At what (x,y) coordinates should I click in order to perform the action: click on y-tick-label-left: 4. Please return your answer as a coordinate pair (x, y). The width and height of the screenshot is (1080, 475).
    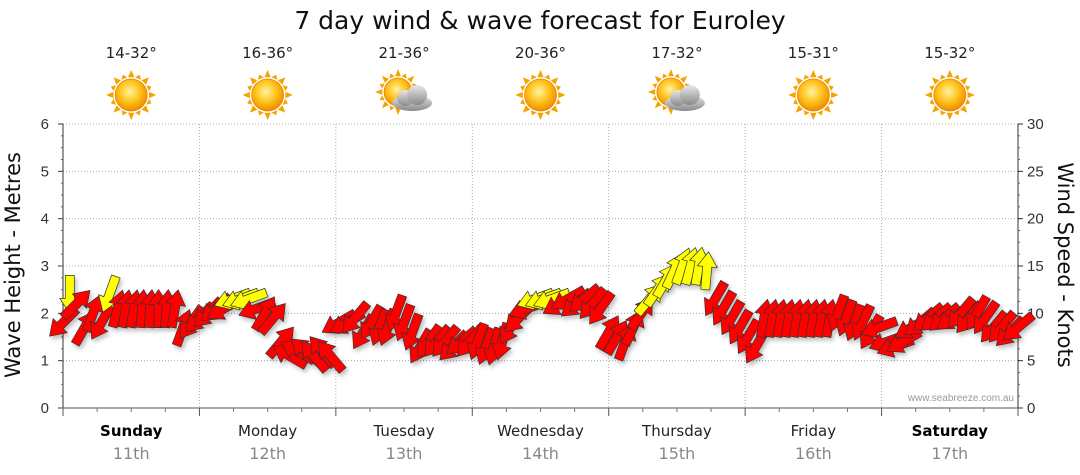
    Looking at the image, I should click on (45, 219).